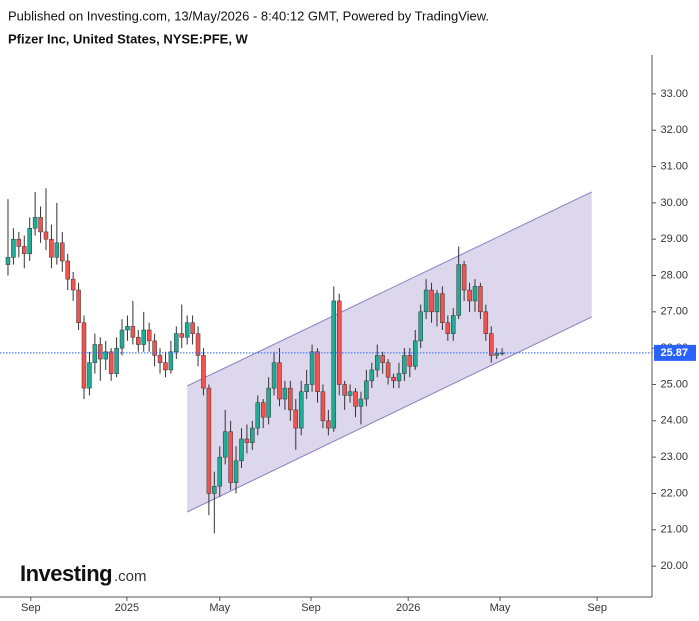  Describe the element at coordinates (674, 239) in the screenshot. I see `y-tick-label: 29.00` at that location.